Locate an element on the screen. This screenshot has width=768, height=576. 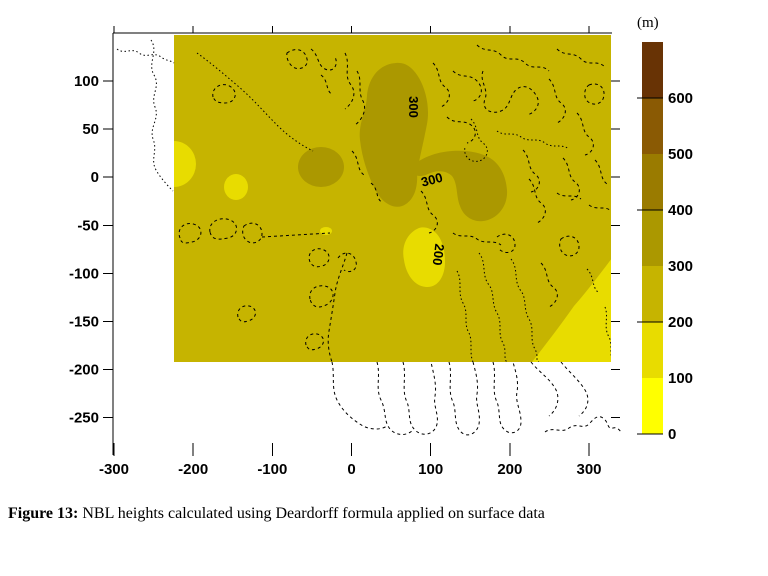
x-tick-label: 200 is located at coordinates (509, 469).